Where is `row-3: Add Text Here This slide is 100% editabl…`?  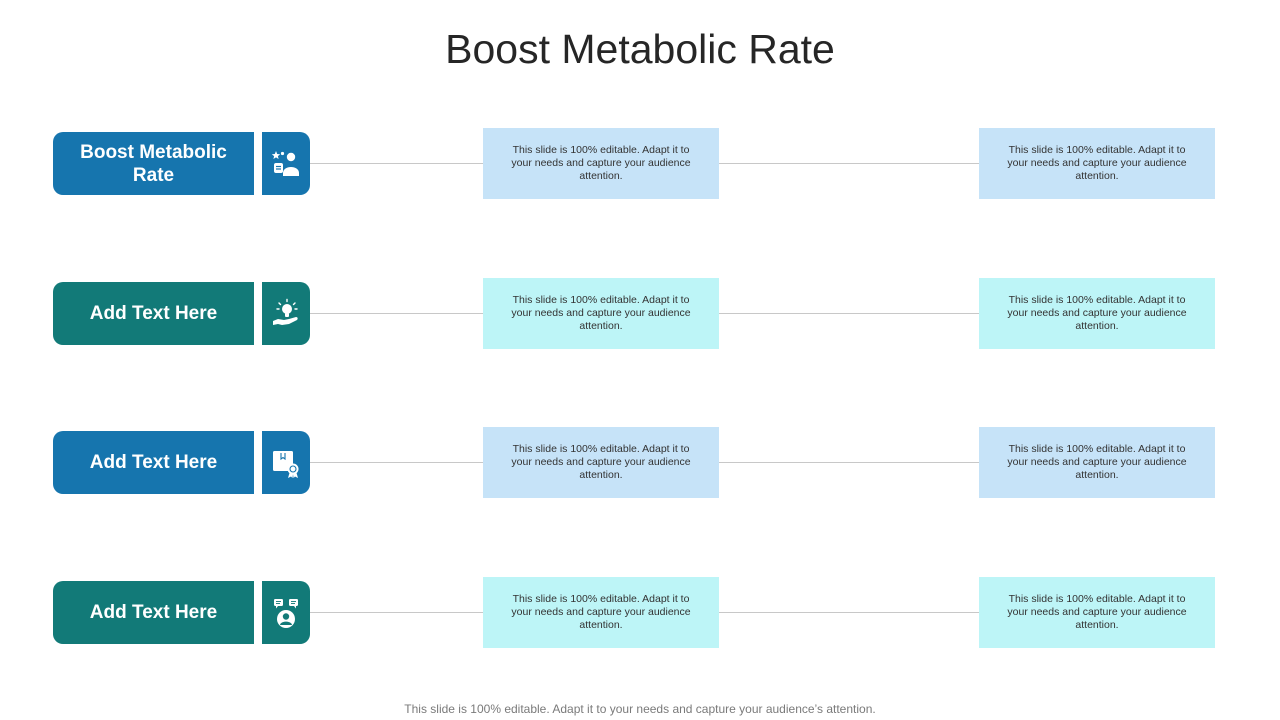
row-3: Add Text Here This slide is 100% editabl… is located at coordinates (640, 463).